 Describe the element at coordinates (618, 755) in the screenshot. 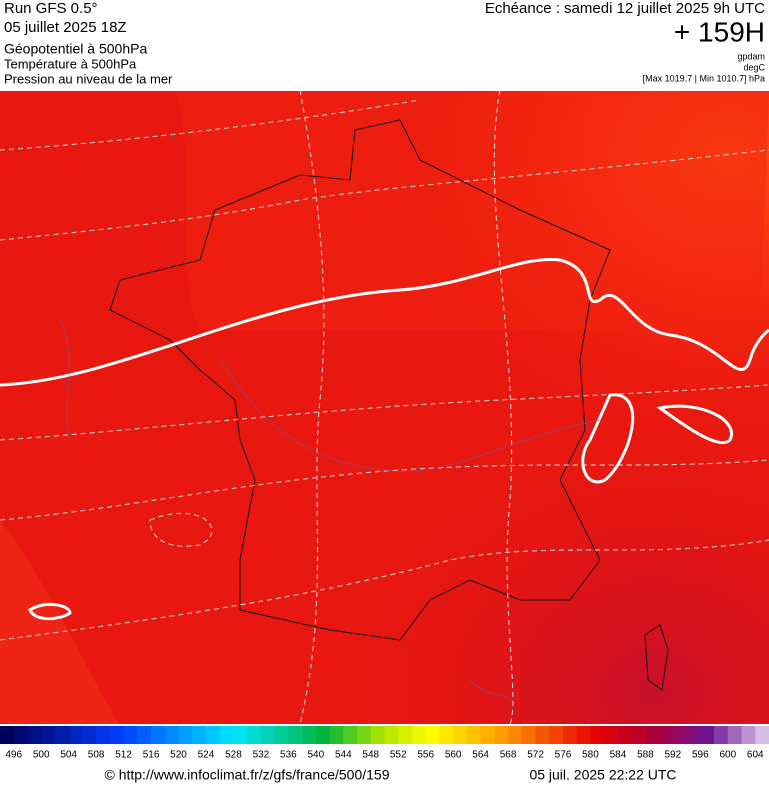

I see `colorbar-label: 584` at that location.